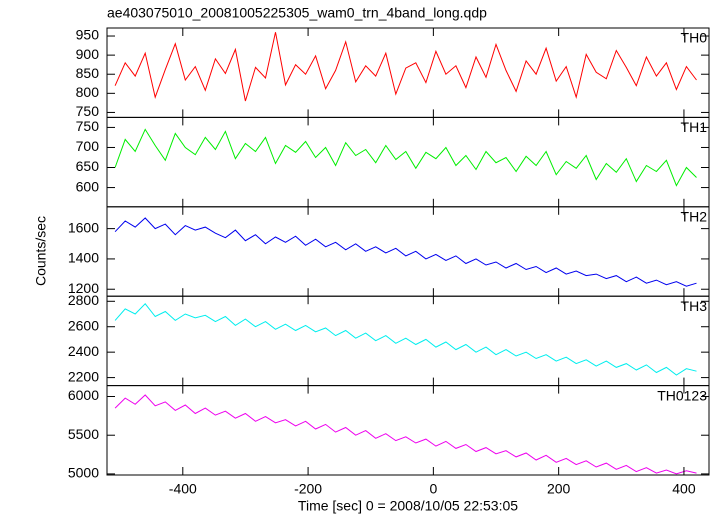  Describe the element at coordinates (308, 489) in the screenshot. I see `x-tick-label: -200` at that location.